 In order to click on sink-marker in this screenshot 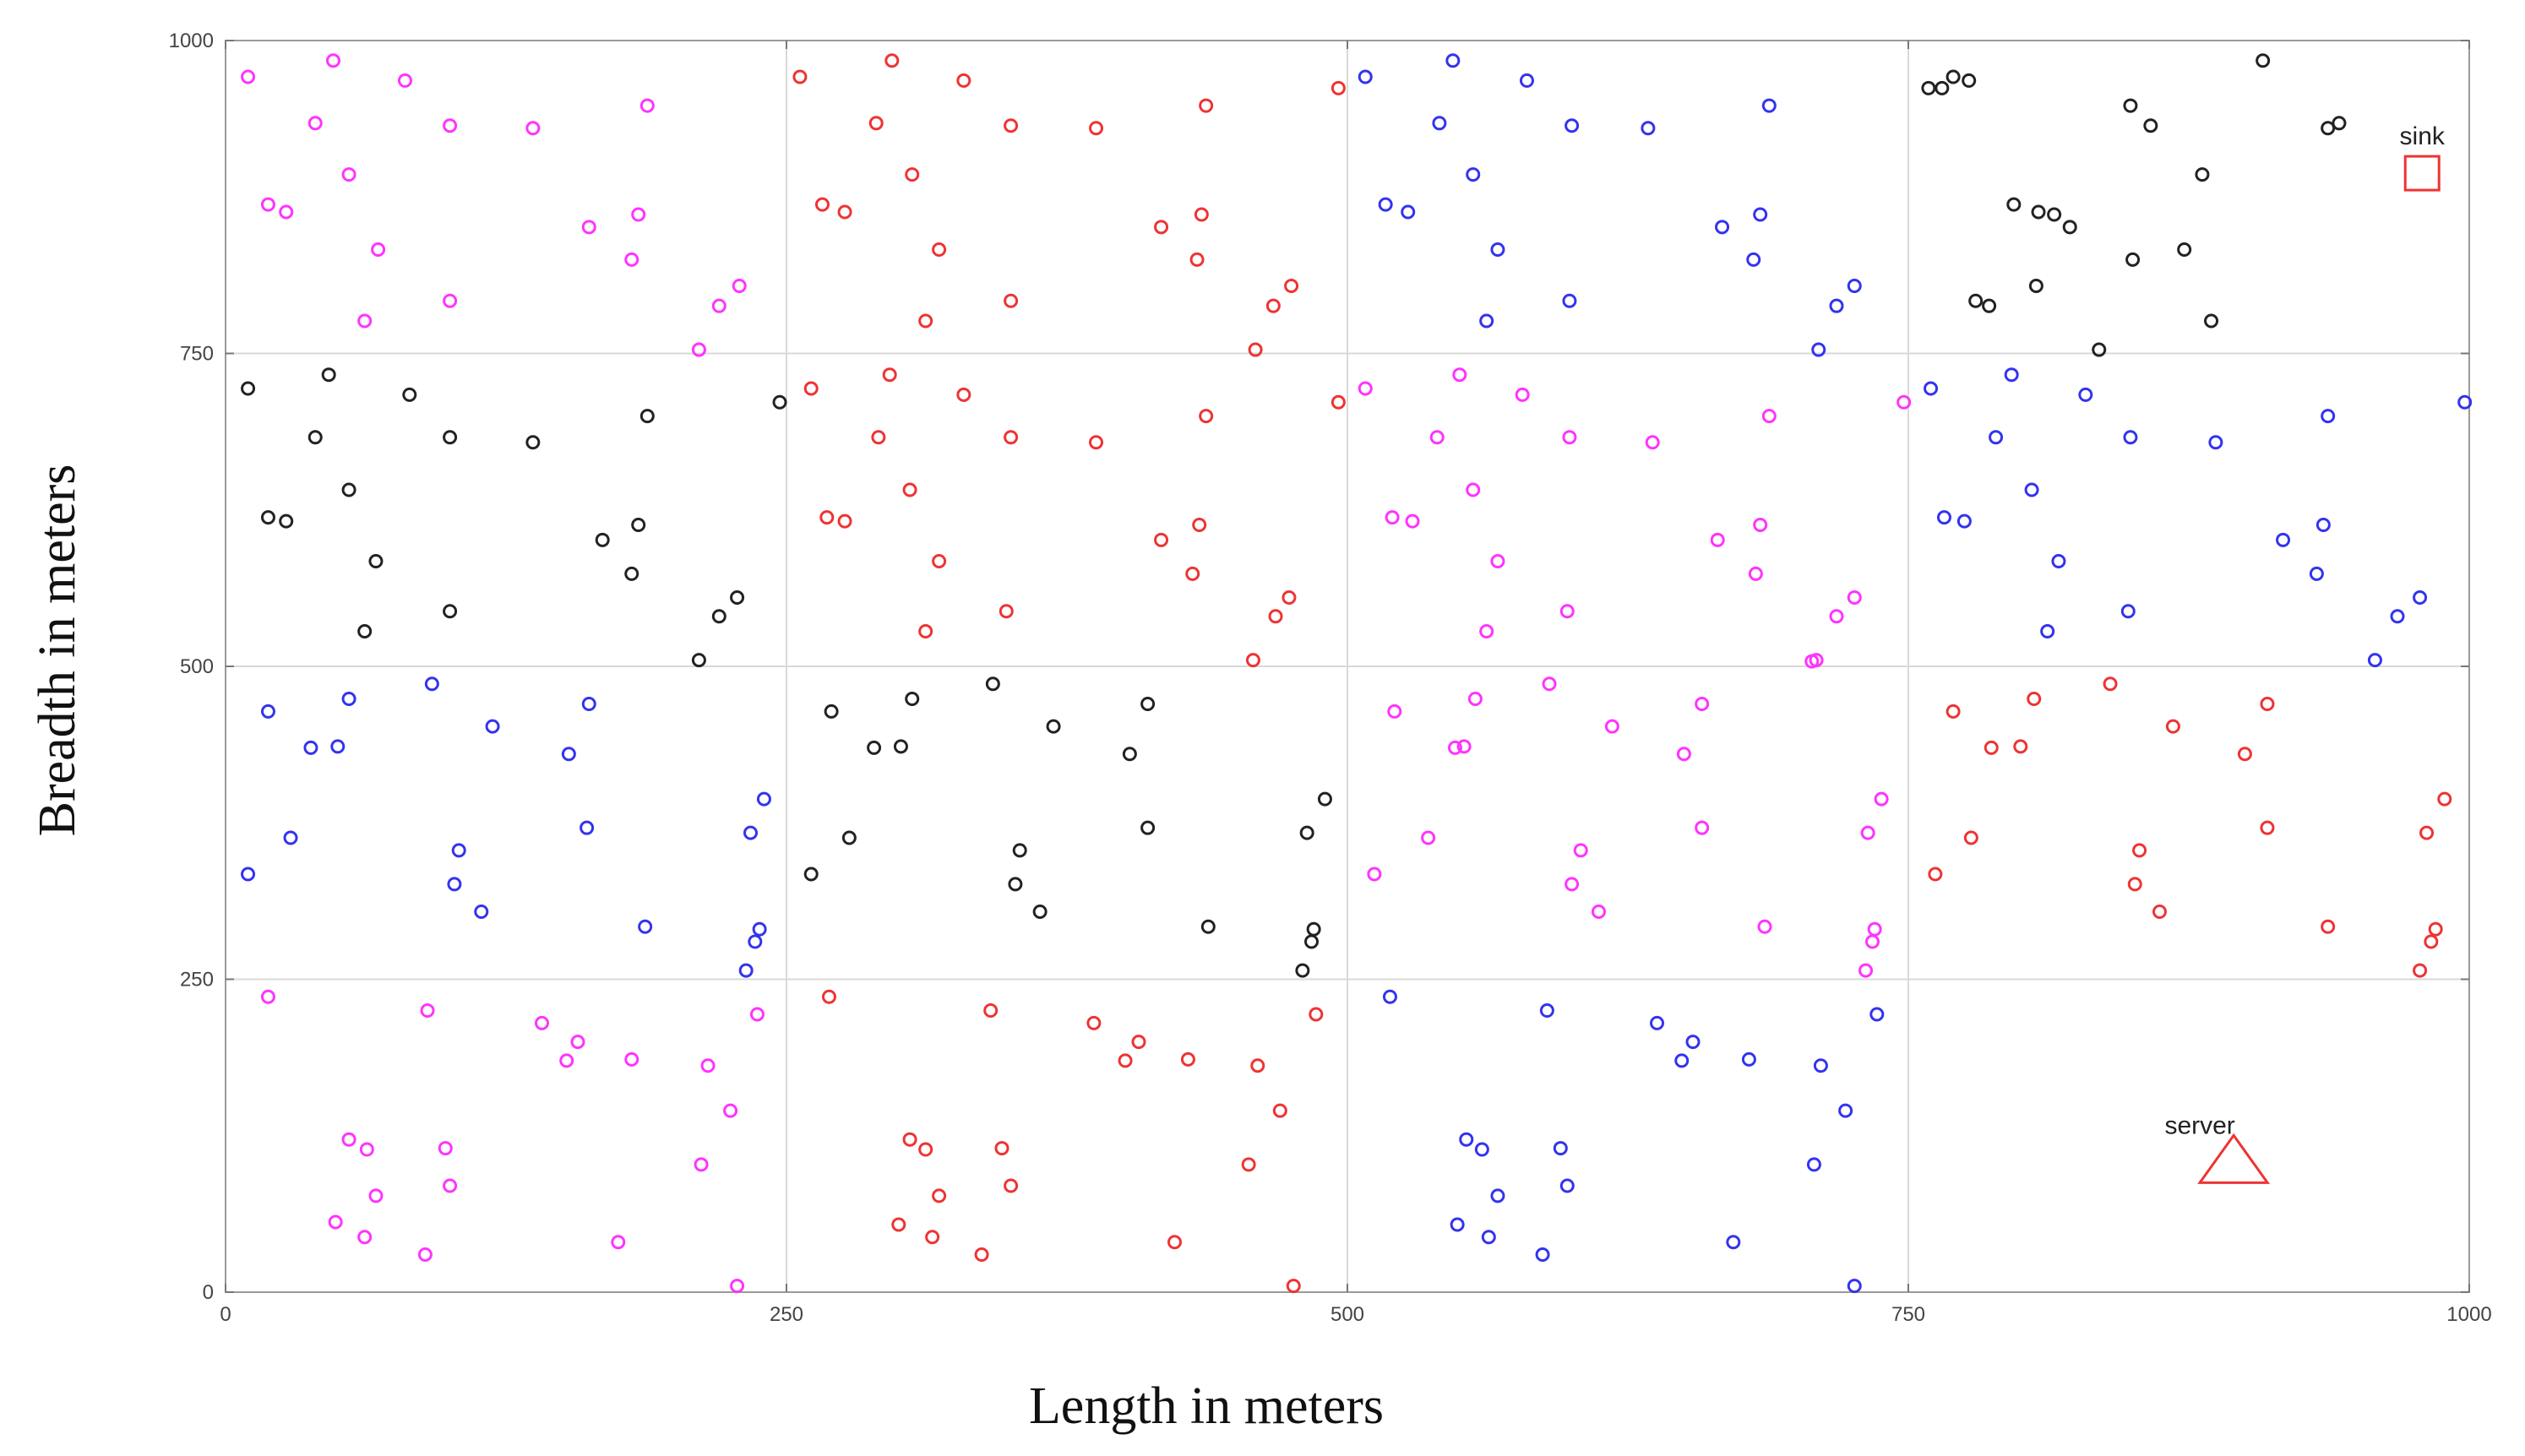, I will do `click(2422, 173)`.